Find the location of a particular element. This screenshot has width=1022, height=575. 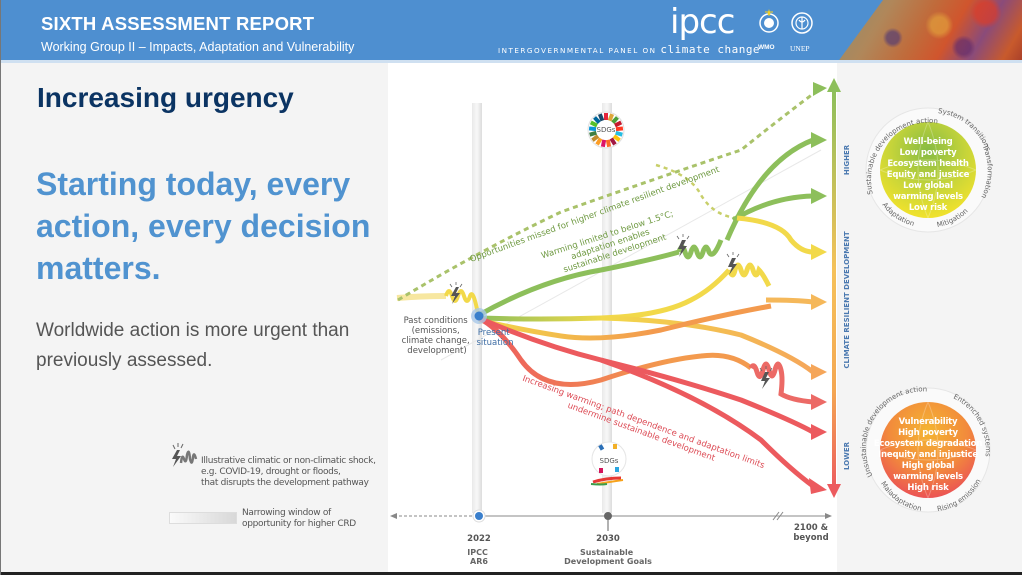

wmo-label: WMO is located at coordinates (766, 47).